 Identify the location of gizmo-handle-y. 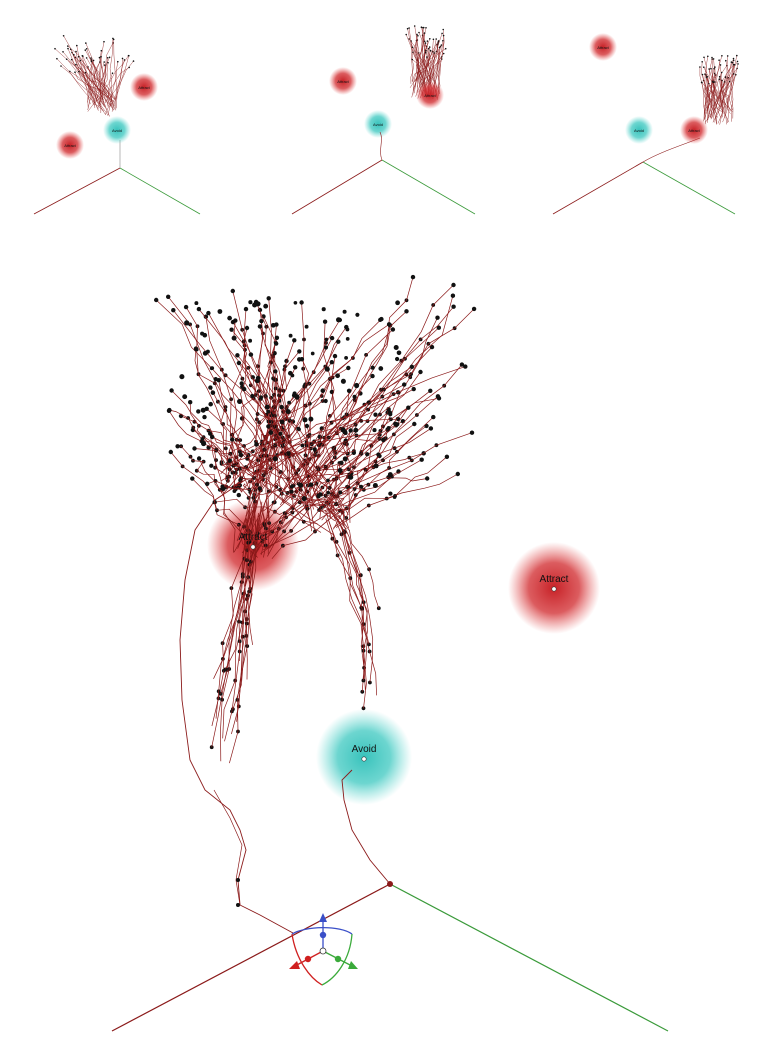
(338, 959).